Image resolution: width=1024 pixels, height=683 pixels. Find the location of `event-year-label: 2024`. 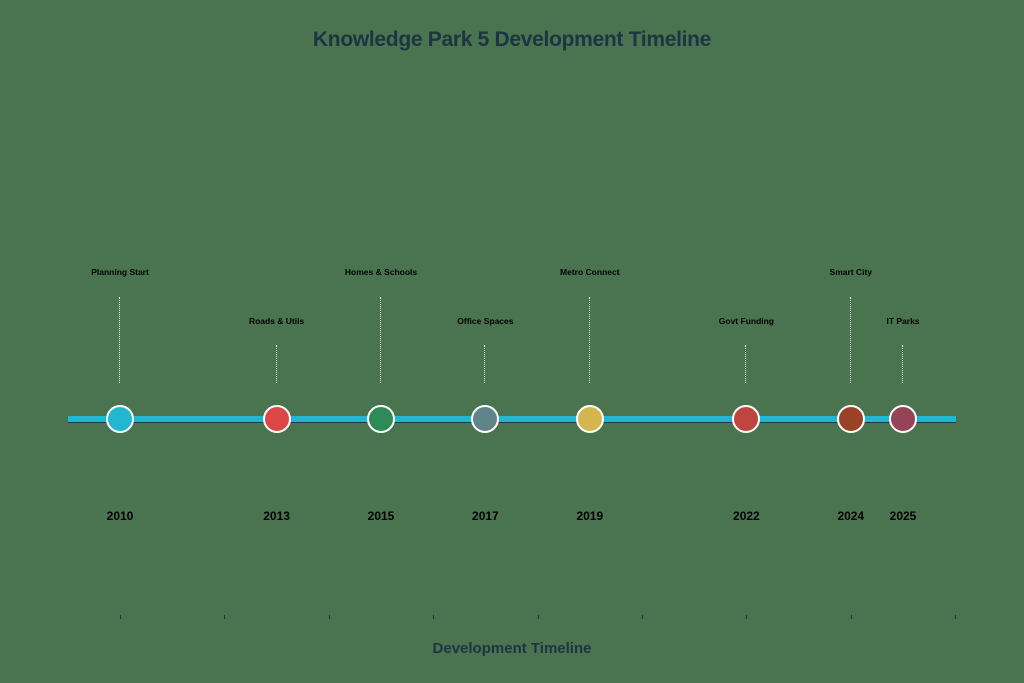

event-year-label: 2024 is located at coordinates (851, 516).